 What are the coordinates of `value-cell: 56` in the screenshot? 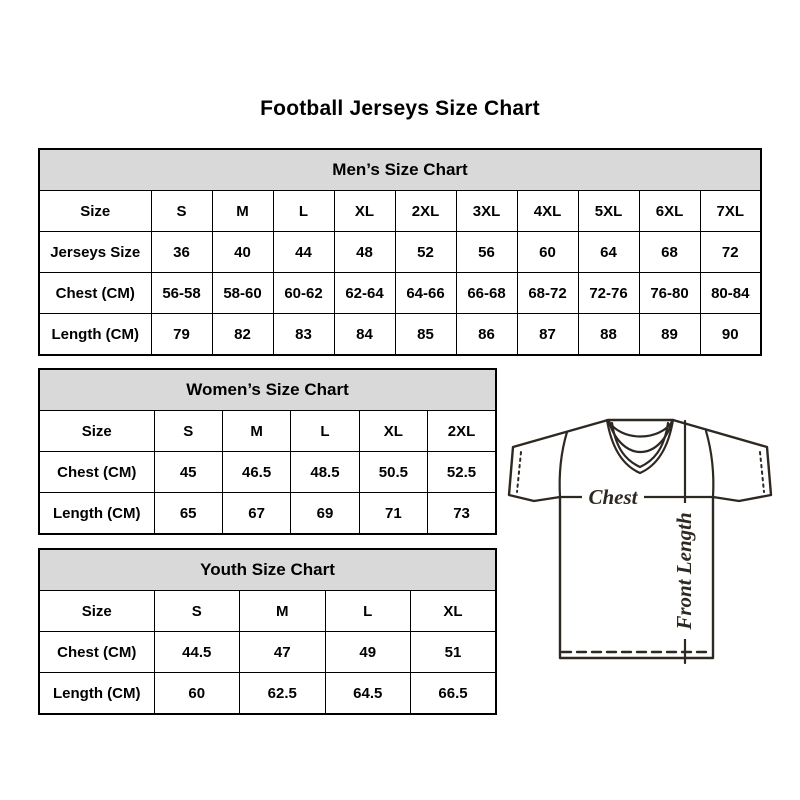 It's located at (486, 252).